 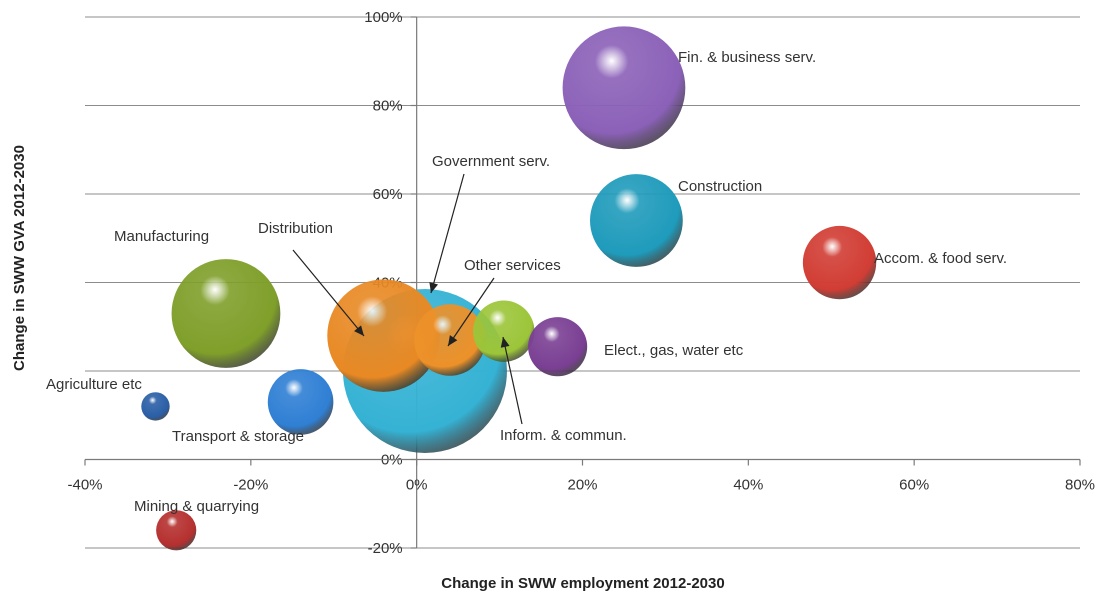 What do you see at coordinates (388, 106) in the screenshot?
I see `y-tick-label: 80%` at bounding box center [388, 106].